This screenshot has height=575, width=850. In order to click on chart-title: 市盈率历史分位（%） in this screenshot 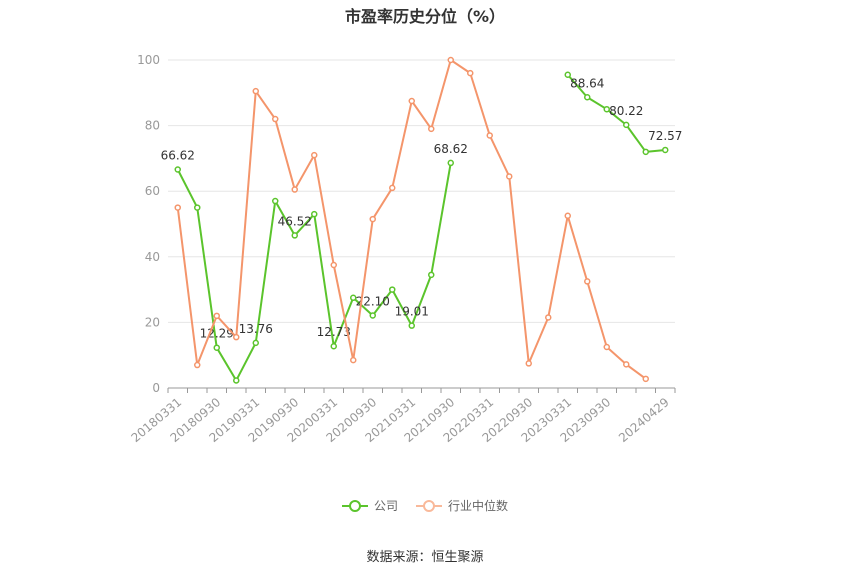, I will do `click(425, 16)`.